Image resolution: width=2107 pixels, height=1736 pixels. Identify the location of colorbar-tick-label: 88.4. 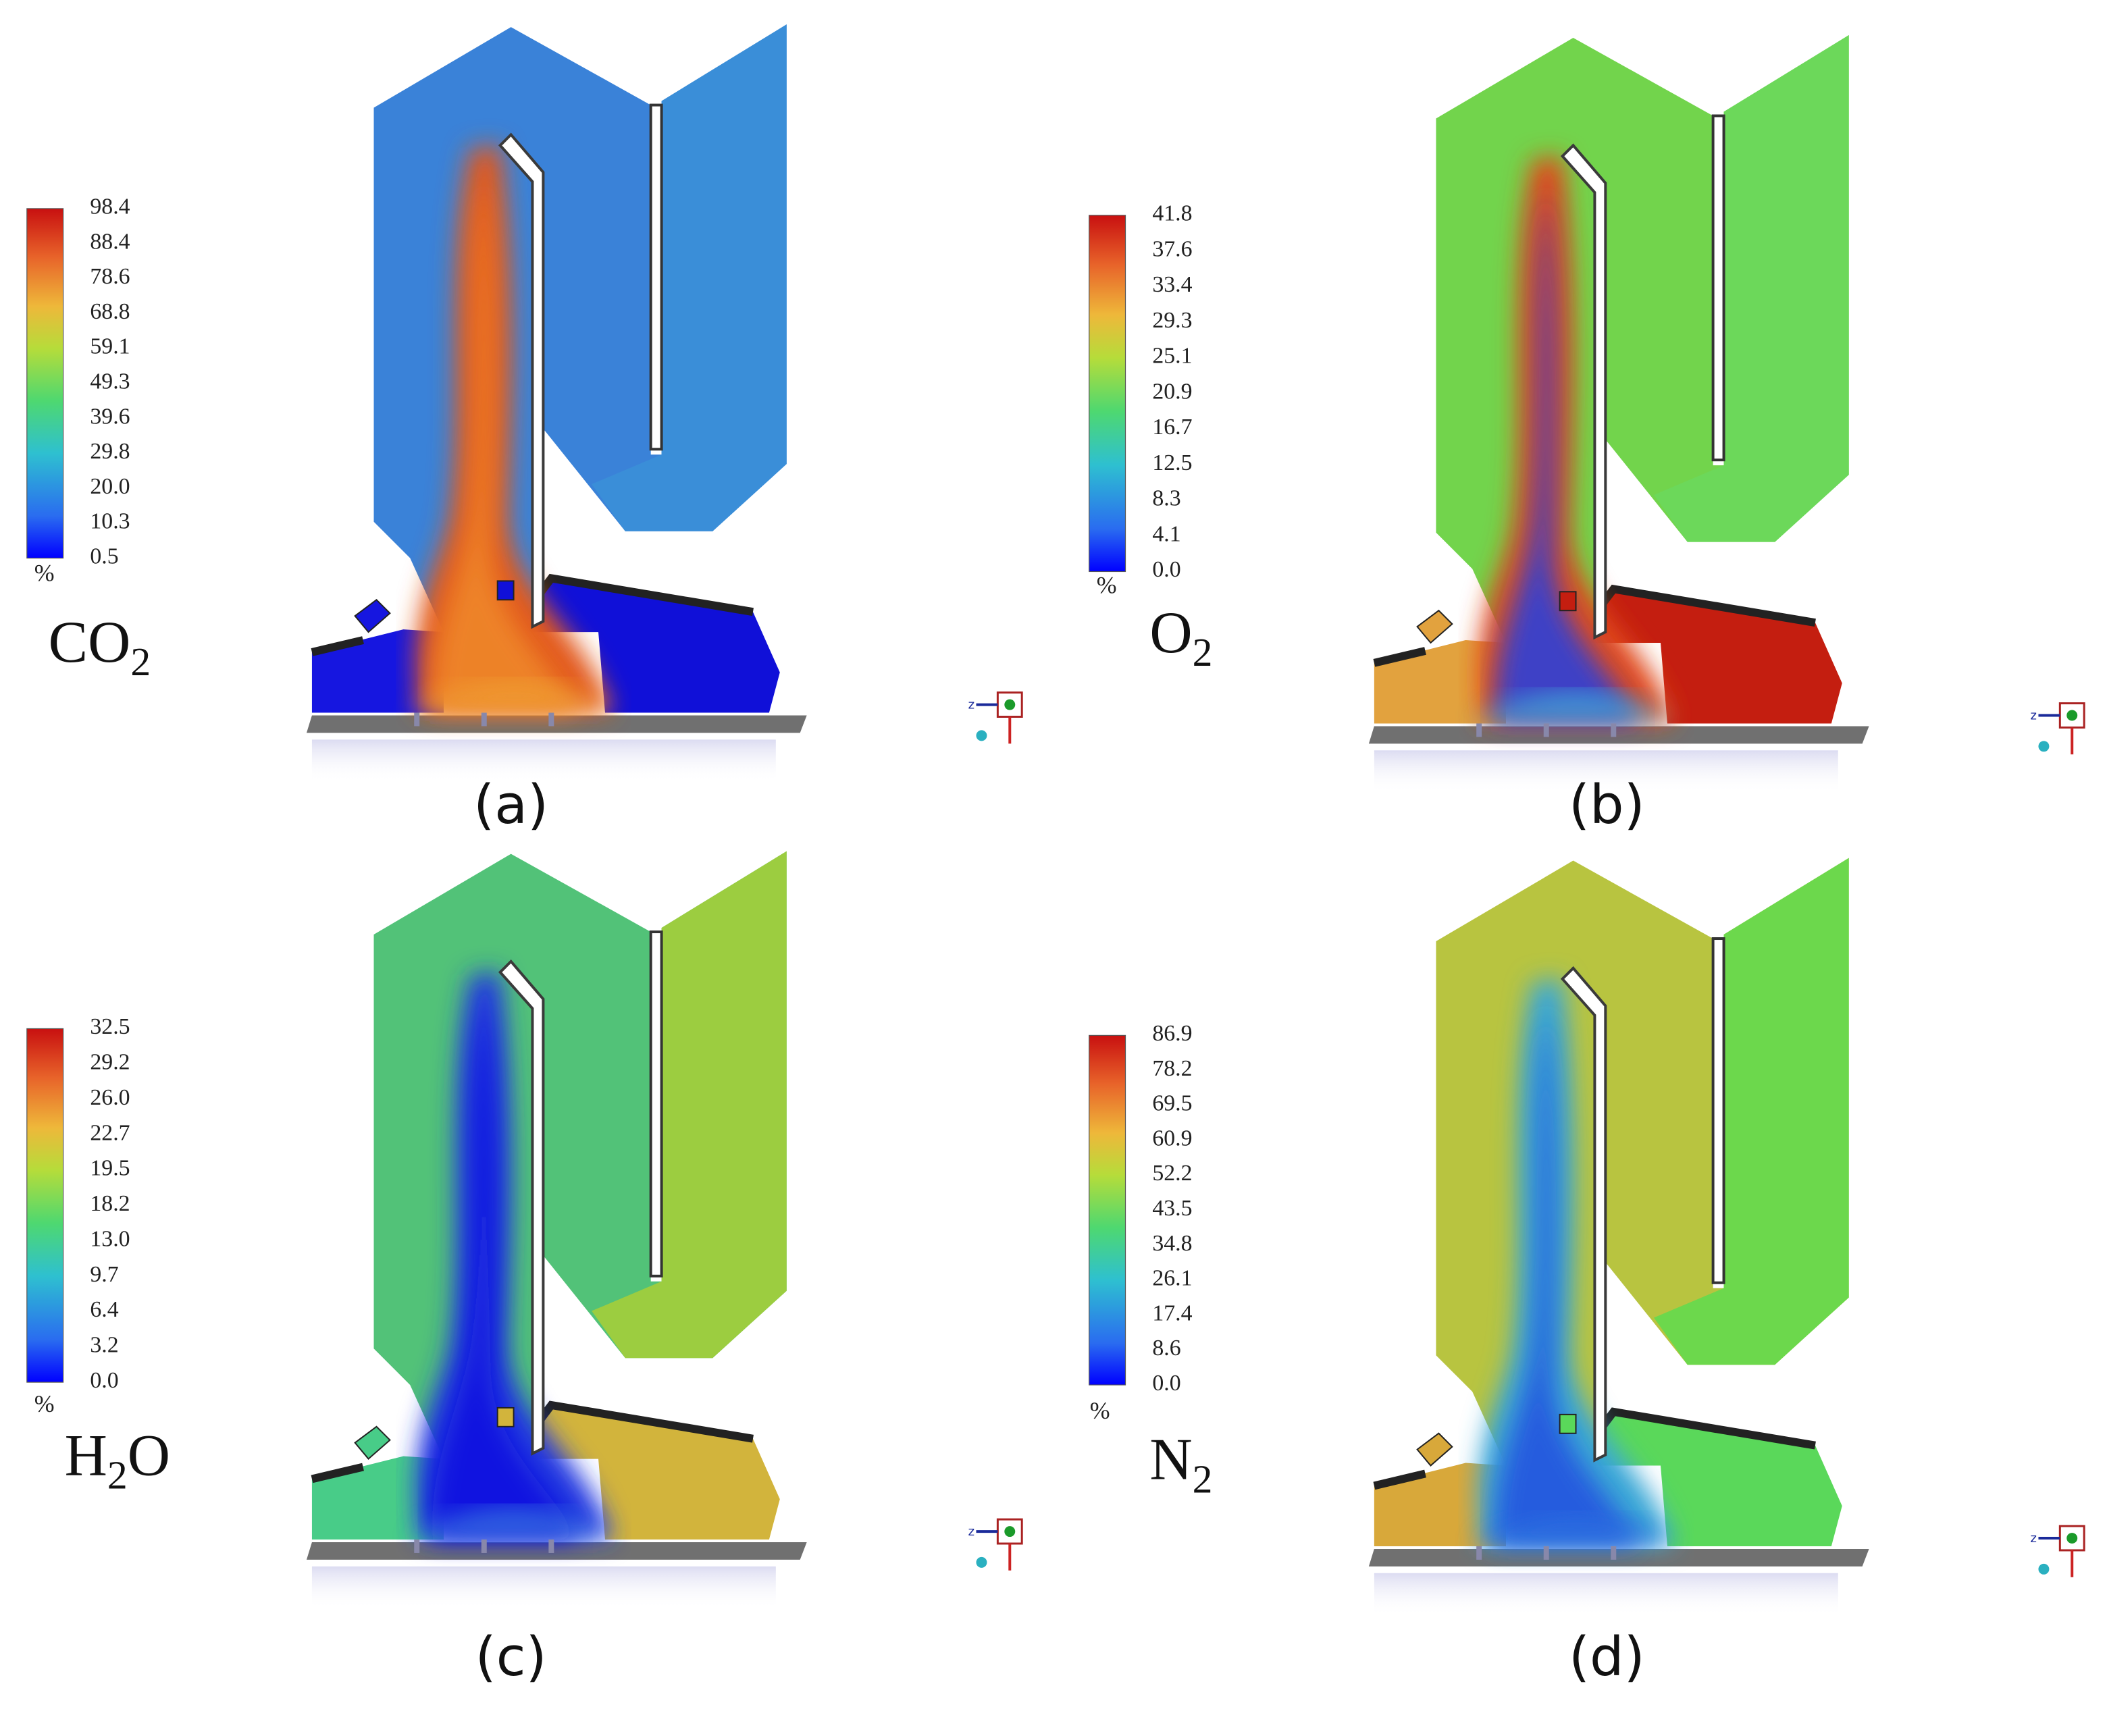
(110, 241).